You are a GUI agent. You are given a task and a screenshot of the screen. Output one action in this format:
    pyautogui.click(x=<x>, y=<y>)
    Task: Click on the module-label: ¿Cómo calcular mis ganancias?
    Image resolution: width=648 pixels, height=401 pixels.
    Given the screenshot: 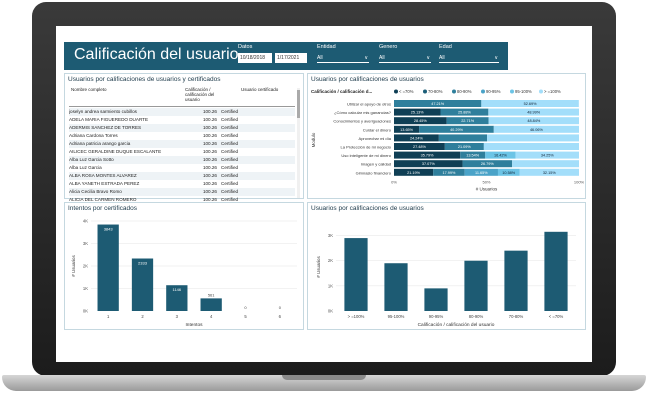 What is the action you would take?
    pyautogui.click(x=363, y=112)
    